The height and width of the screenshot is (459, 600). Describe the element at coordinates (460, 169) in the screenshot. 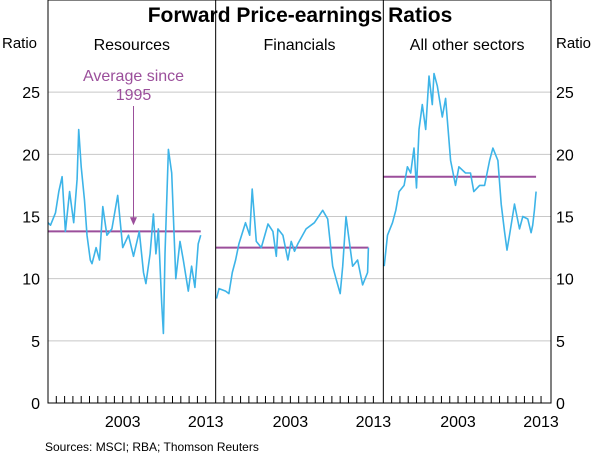

I see `series-line-all-other-sectors` at that location.